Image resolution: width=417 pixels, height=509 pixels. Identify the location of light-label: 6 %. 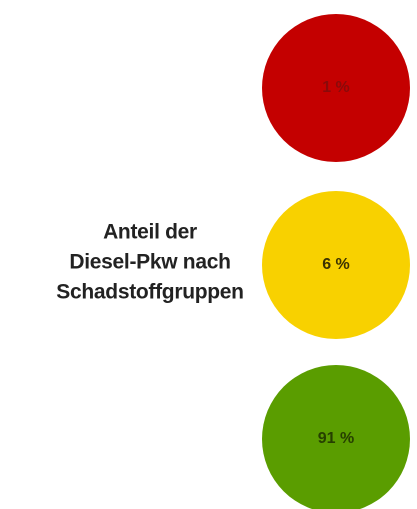
(336, 264).